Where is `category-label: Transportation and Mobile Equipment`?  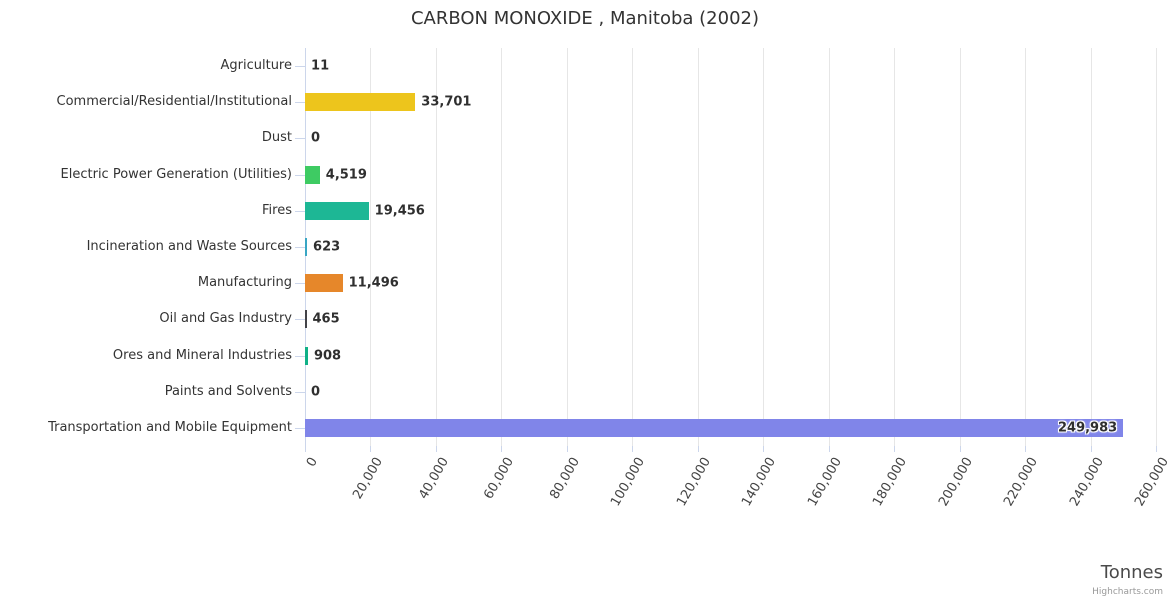
category-label: Transportation and Mobile Equipment is located at coordinates (170, 427).